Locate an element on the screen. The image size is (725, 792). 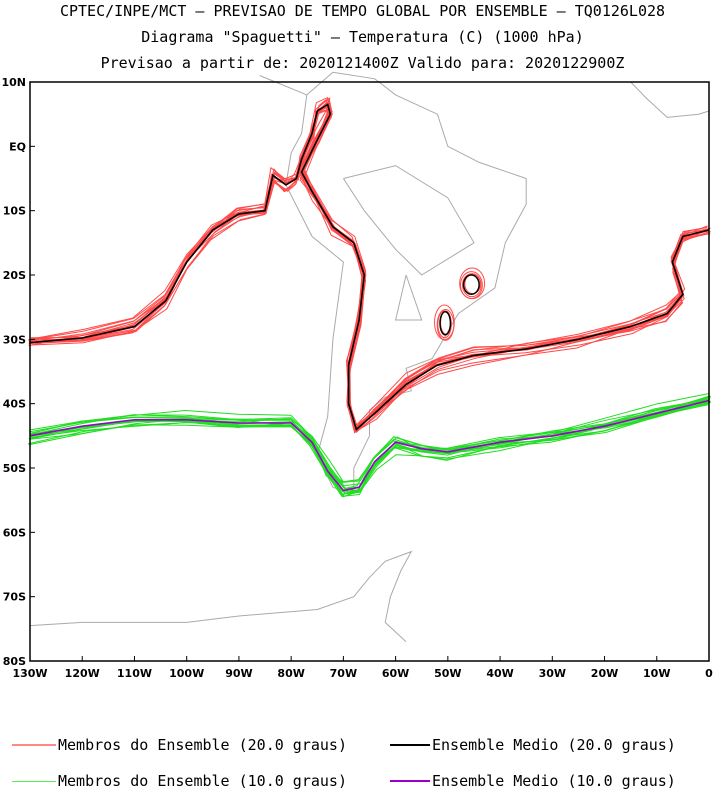
legend-label: Ensemble Medio (10.0 graus) is located at coordinates (554, 781).